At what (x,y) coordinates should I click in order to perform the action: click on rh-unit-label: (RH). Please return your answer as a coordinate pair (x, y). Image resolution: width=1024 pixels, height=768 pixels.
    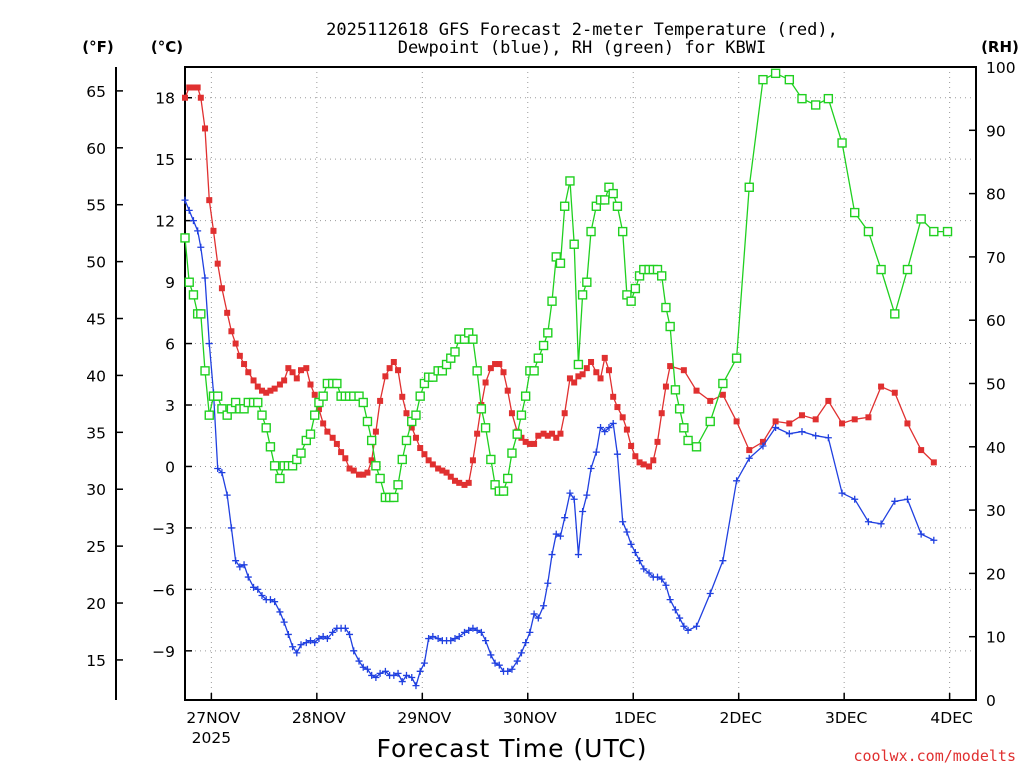
    Looking at the image, I should click on (1000, 47).